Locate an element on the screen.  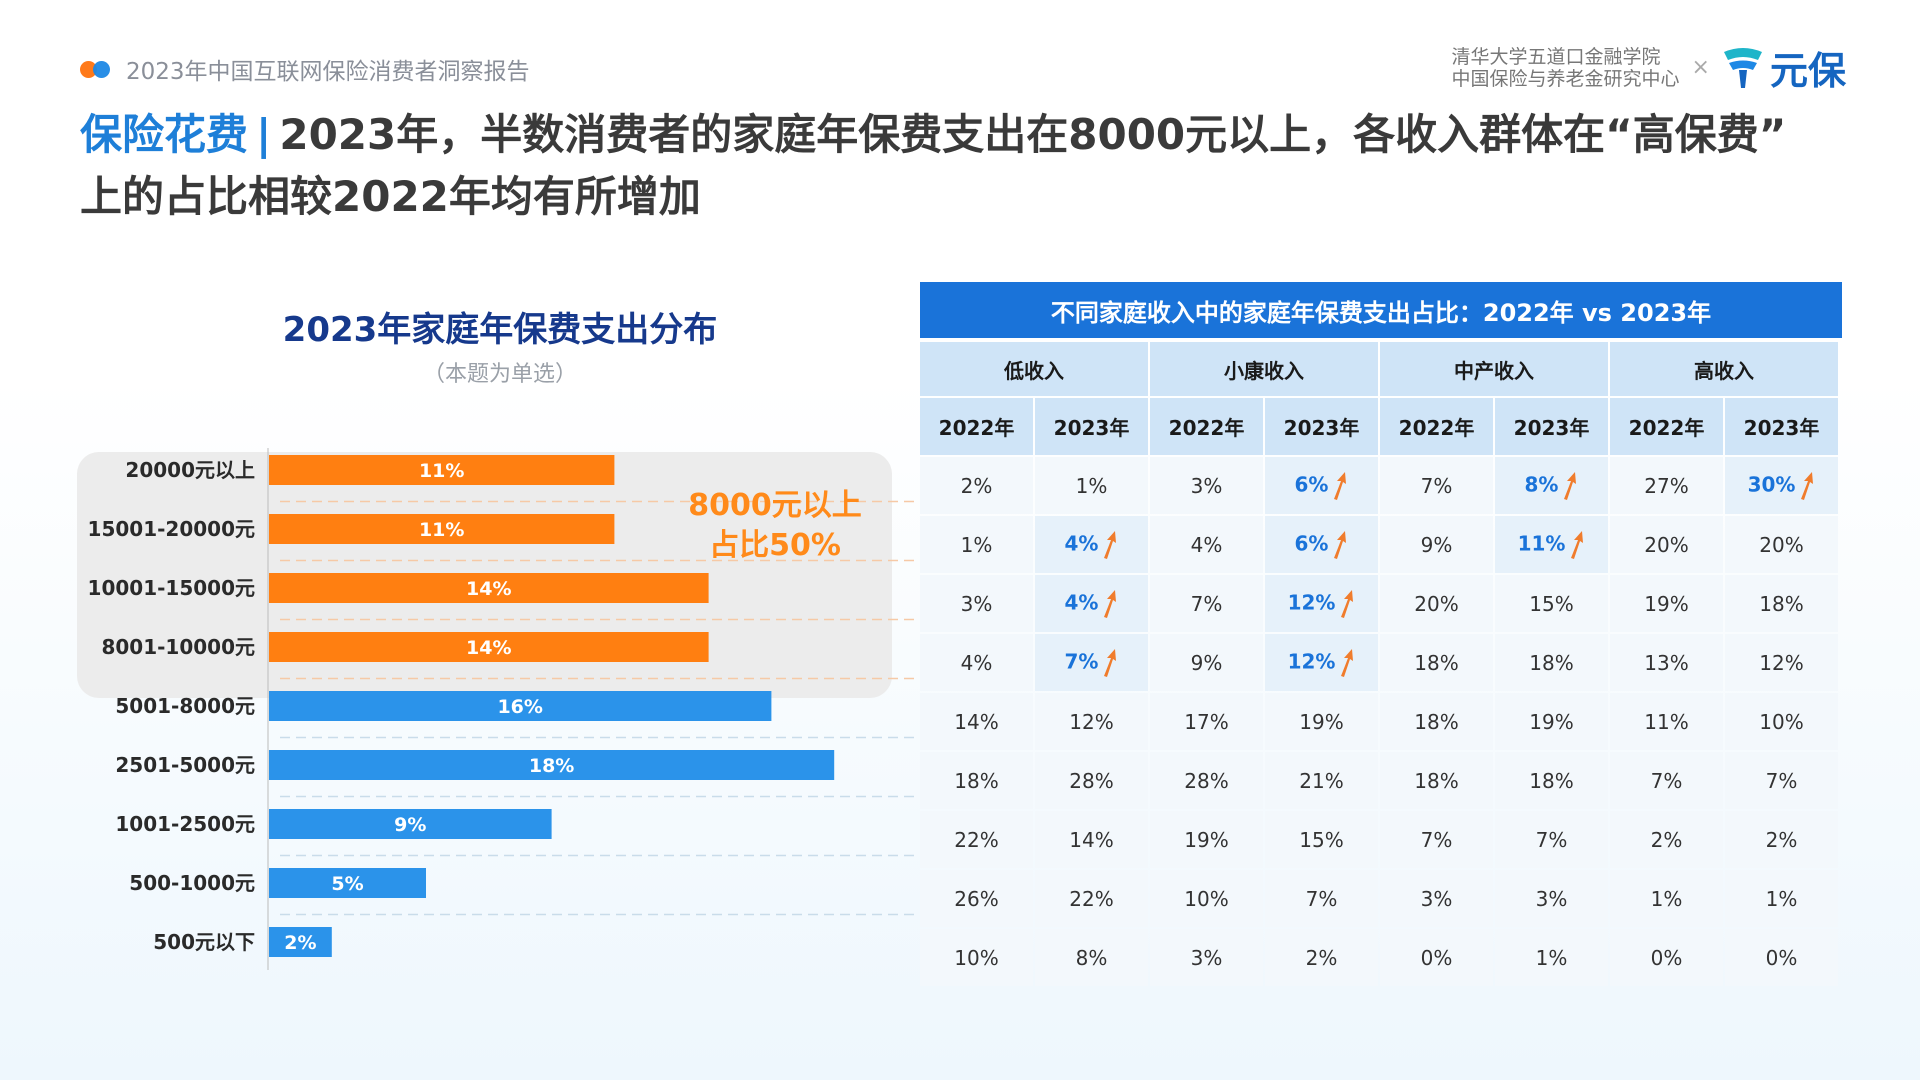
cell-value: 6% is located at coordinates (1311, 484).